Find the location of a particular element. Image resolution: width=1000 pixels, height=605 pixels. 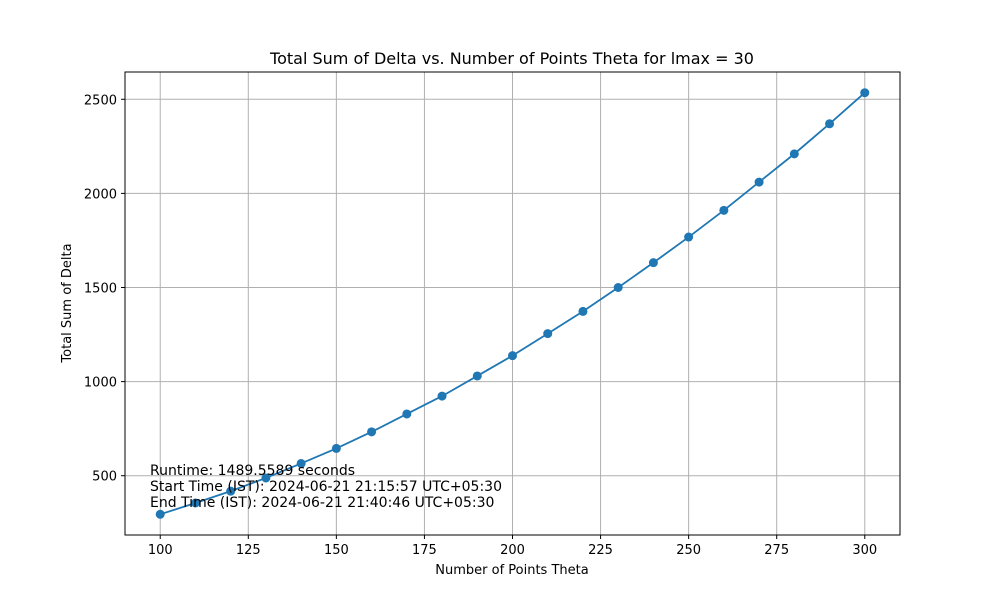

y-tick-label: 1500 is located at coordinates (100, 289).